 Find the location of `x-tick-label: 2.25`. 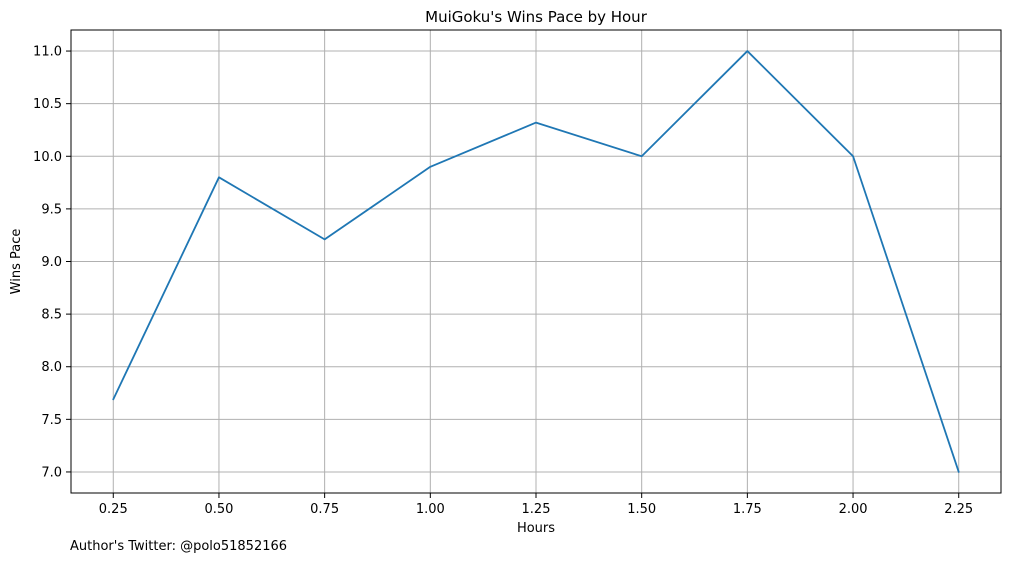

x-tick-label: 2.25 is located at coordinates (958, 509).